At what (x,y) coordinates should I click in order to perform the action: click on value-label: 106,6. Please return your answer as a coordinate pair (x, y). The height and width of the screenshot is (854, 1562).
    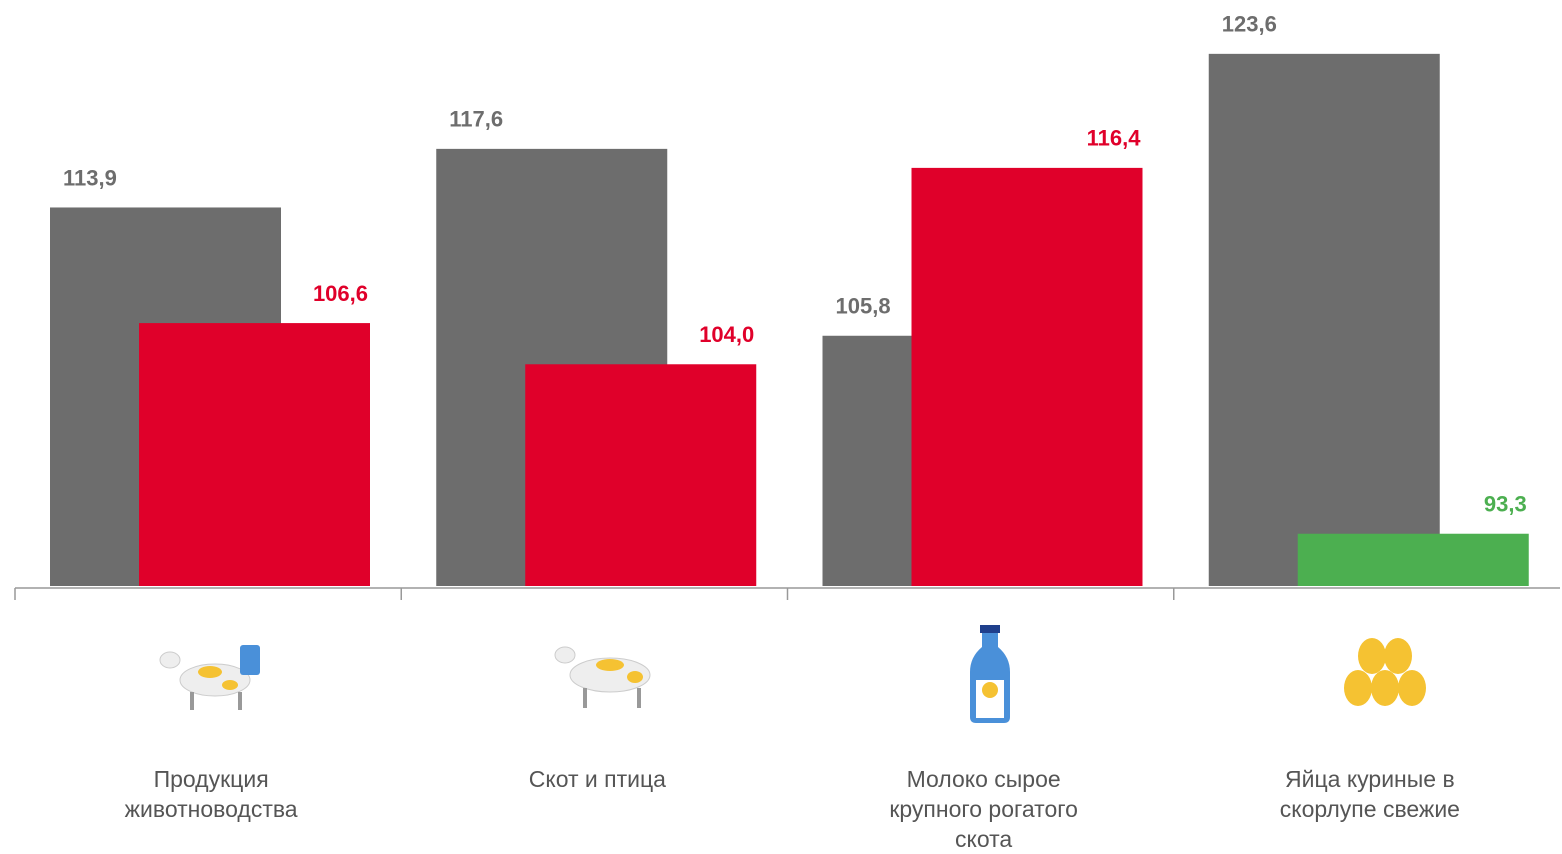
    Looking at the image, I should click on (340, 293).